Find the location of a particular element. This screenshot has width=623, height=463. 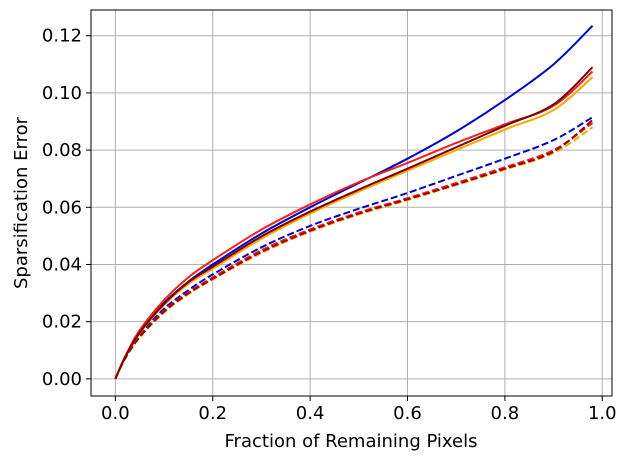

x-tick-label: 0.4 is located at coordinates (310, 413).